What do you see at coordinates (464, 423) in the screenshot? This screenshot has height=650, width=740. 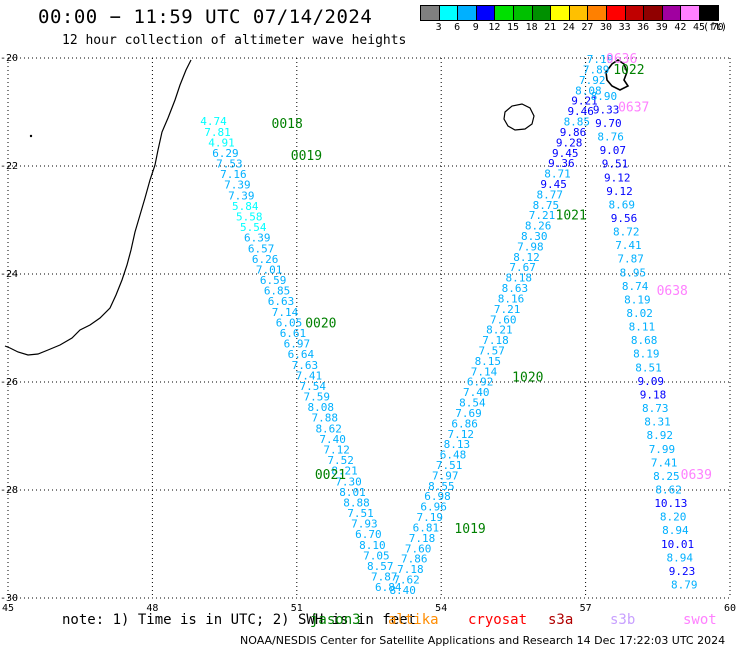 I see `swh-value-label: 6.86` at bounding box center [464, 423].